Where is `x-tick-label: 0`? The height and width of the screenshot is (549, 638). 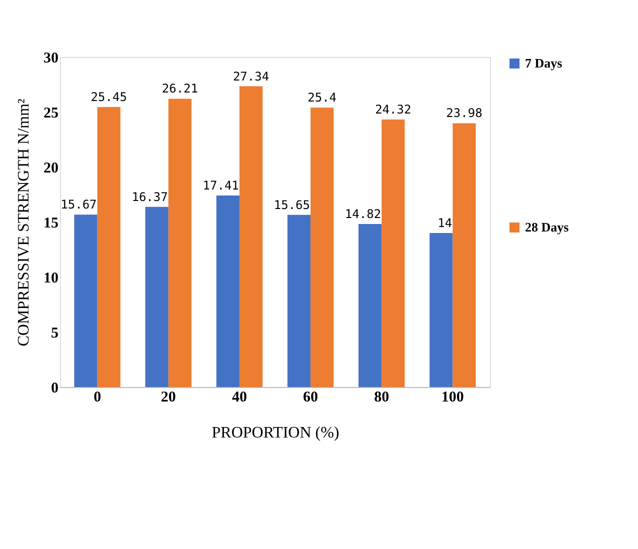 x-tick-label: 0 is located at coordinates (98, 398).